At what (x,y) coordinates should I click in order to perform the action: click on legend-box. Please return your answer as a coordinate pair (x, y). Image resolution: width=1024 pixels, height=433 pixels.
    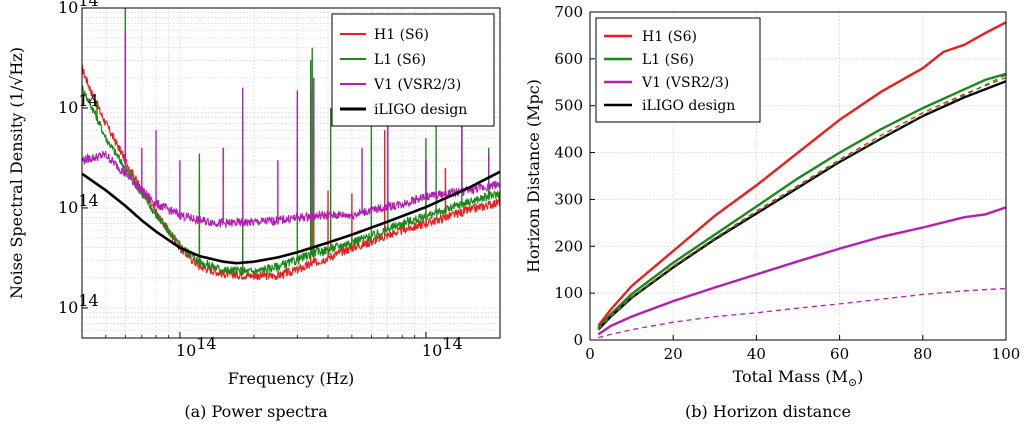
    Looking at the image, I should click on (413, 70).